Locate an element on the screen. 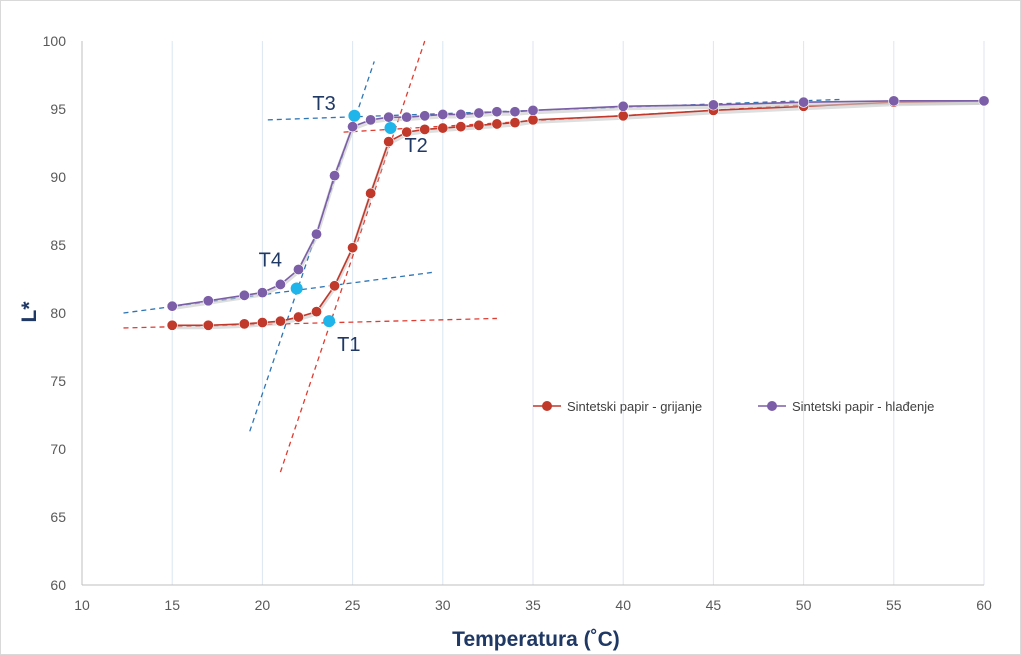 Image resolution: width=1021 pixels, height=655 pixels. transition-points: T1 T2 T3 T4 is located at coordinates (343, 224).